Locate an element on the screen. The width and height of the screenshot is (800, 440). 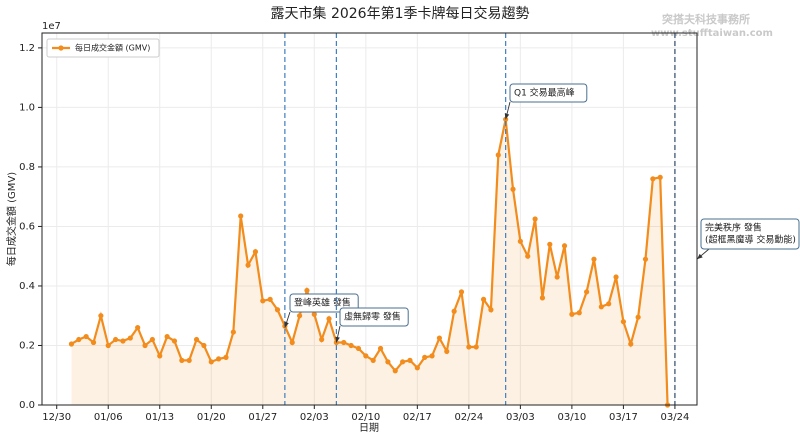
y-tick-label: 1.0 is located at coordinates (27, 107).